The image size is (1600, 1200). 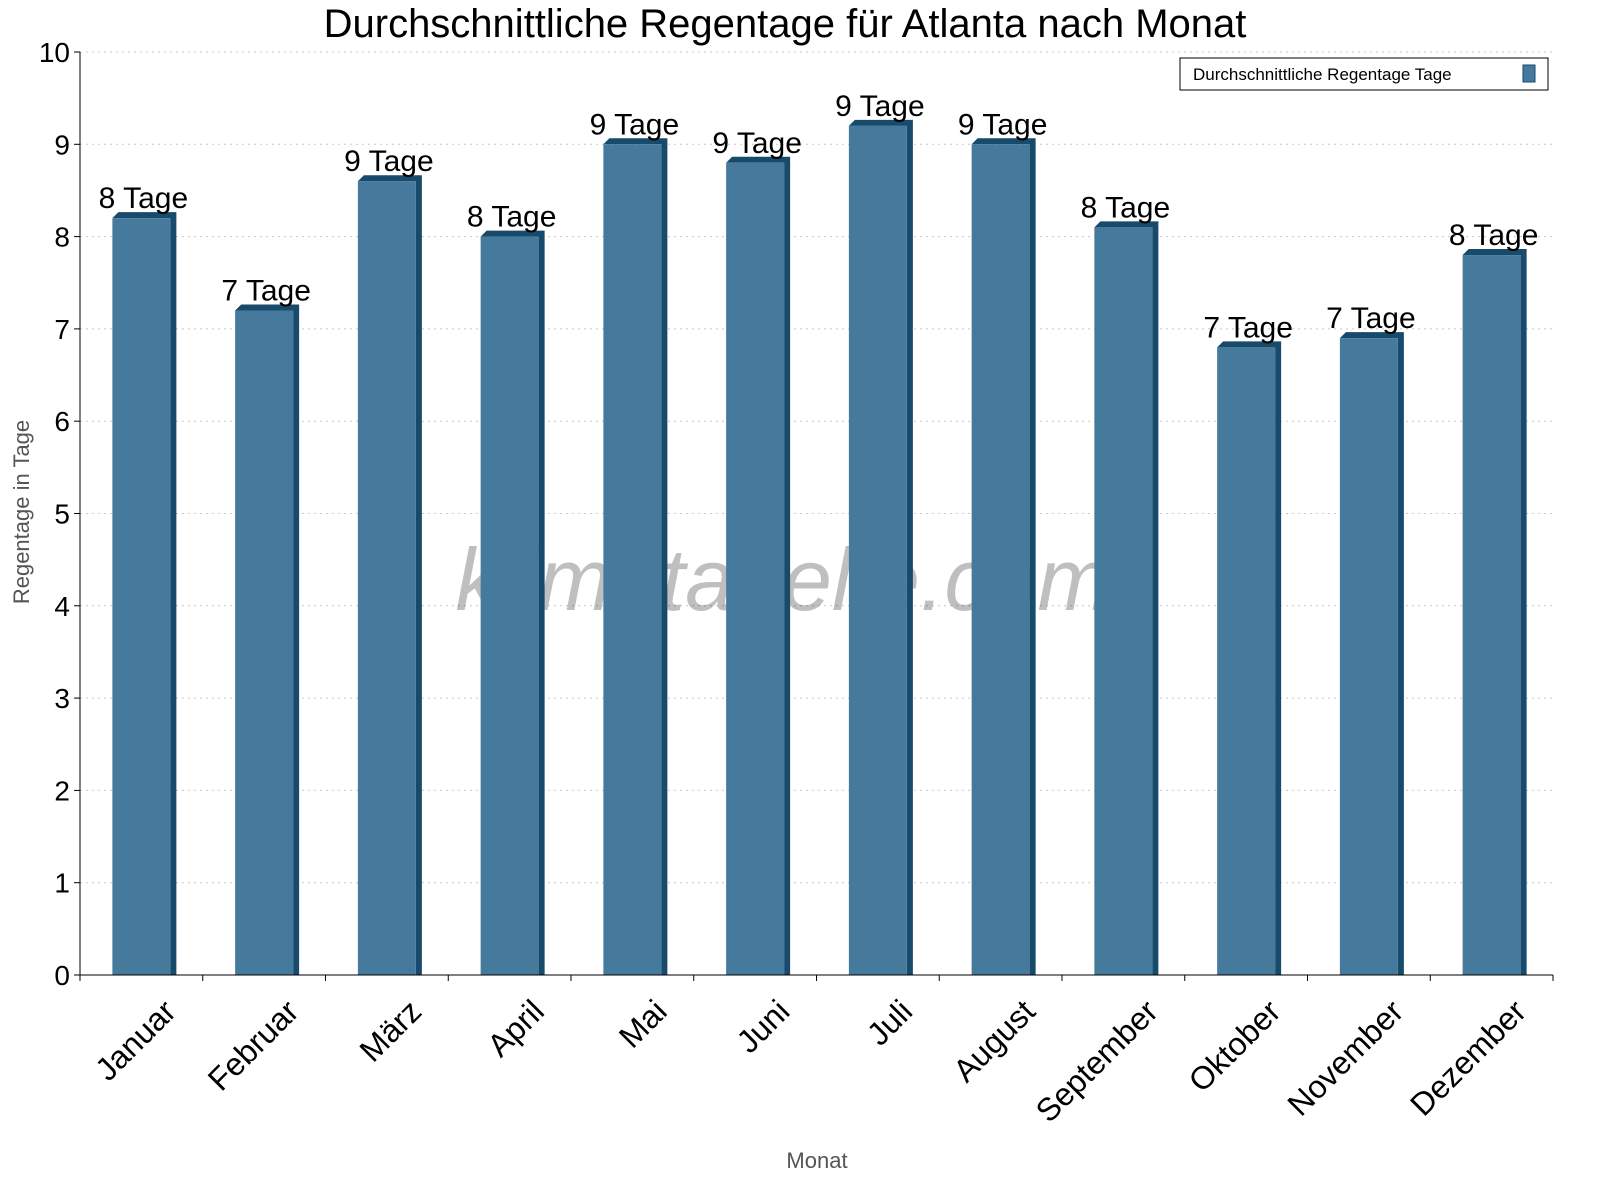 I want to click on legend-label: Durchschnittliche Regentage Tage, so click(x=1322, y=74).